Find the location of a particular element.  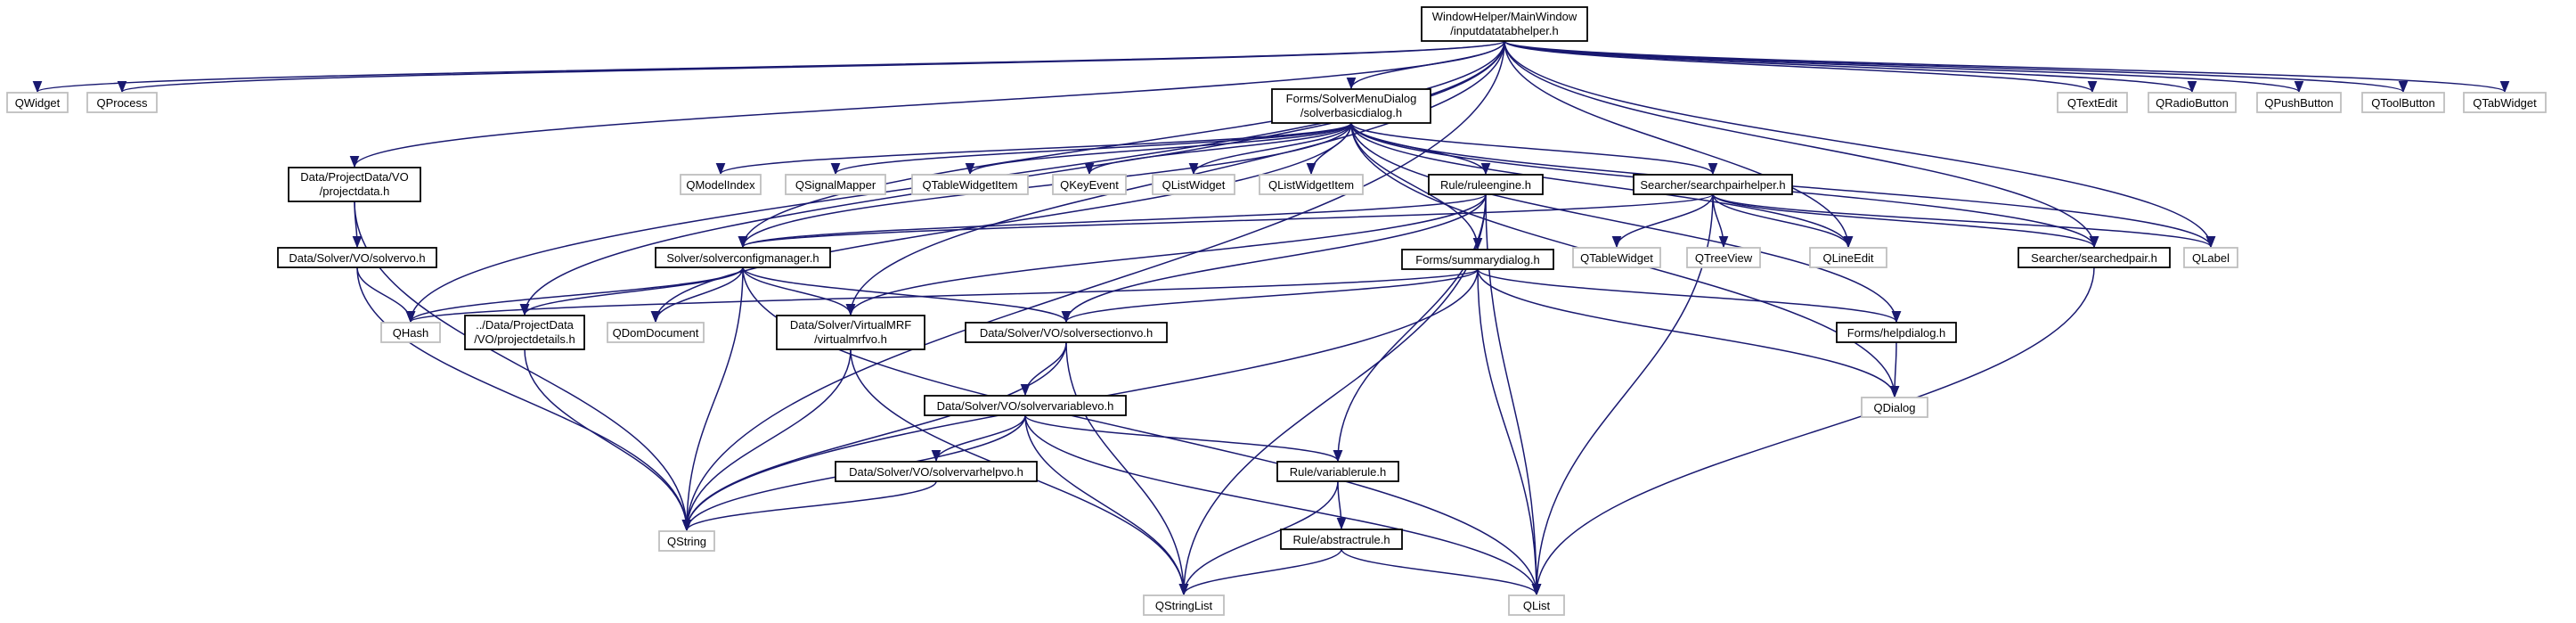

node-solverconfig-label-0: Solver/solverconfigmanager.h is located at coordinates (742, 258).